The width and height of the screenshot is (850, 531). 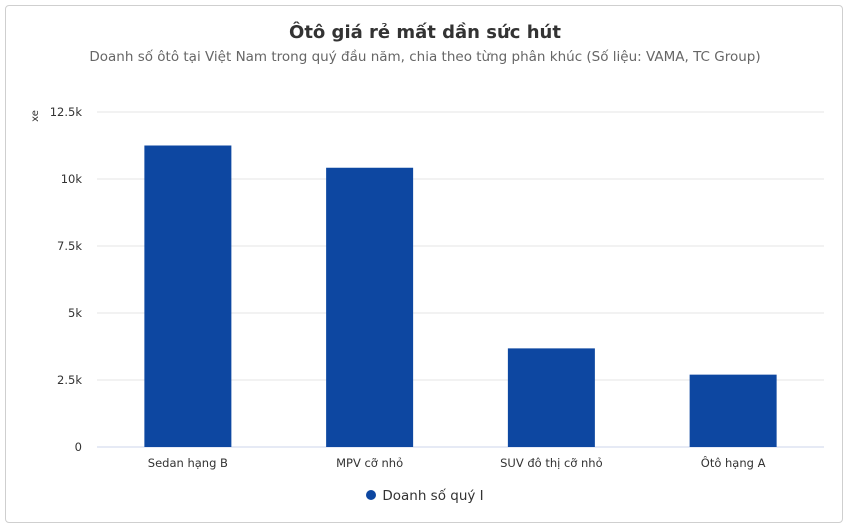 What do you see at coordinates (188, 463) in the screenshot?
I see `x-tick-label: Sedan hạng B` at bounding box center [188, 463].